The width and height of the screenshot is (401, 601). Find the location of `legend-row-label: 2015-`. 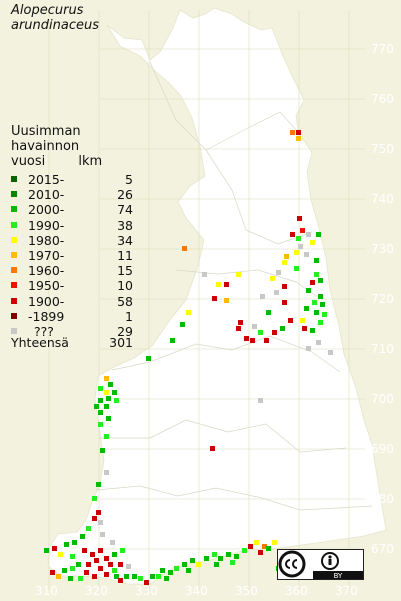

legend-row-label: 2015- is located at coordinates (46, 179).